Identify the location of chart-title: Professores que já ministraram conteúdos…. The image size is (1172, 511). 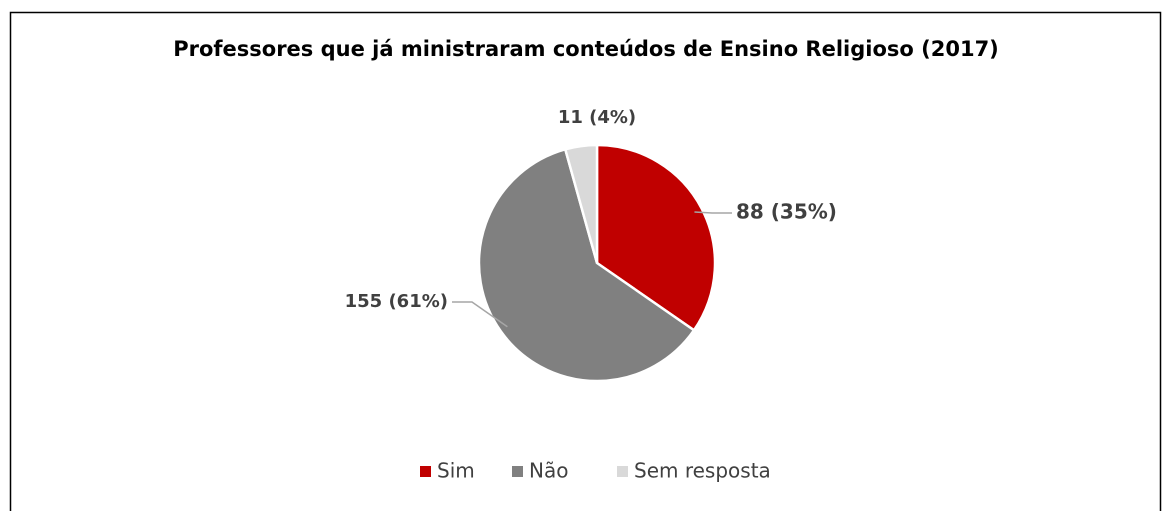
(586, 49).